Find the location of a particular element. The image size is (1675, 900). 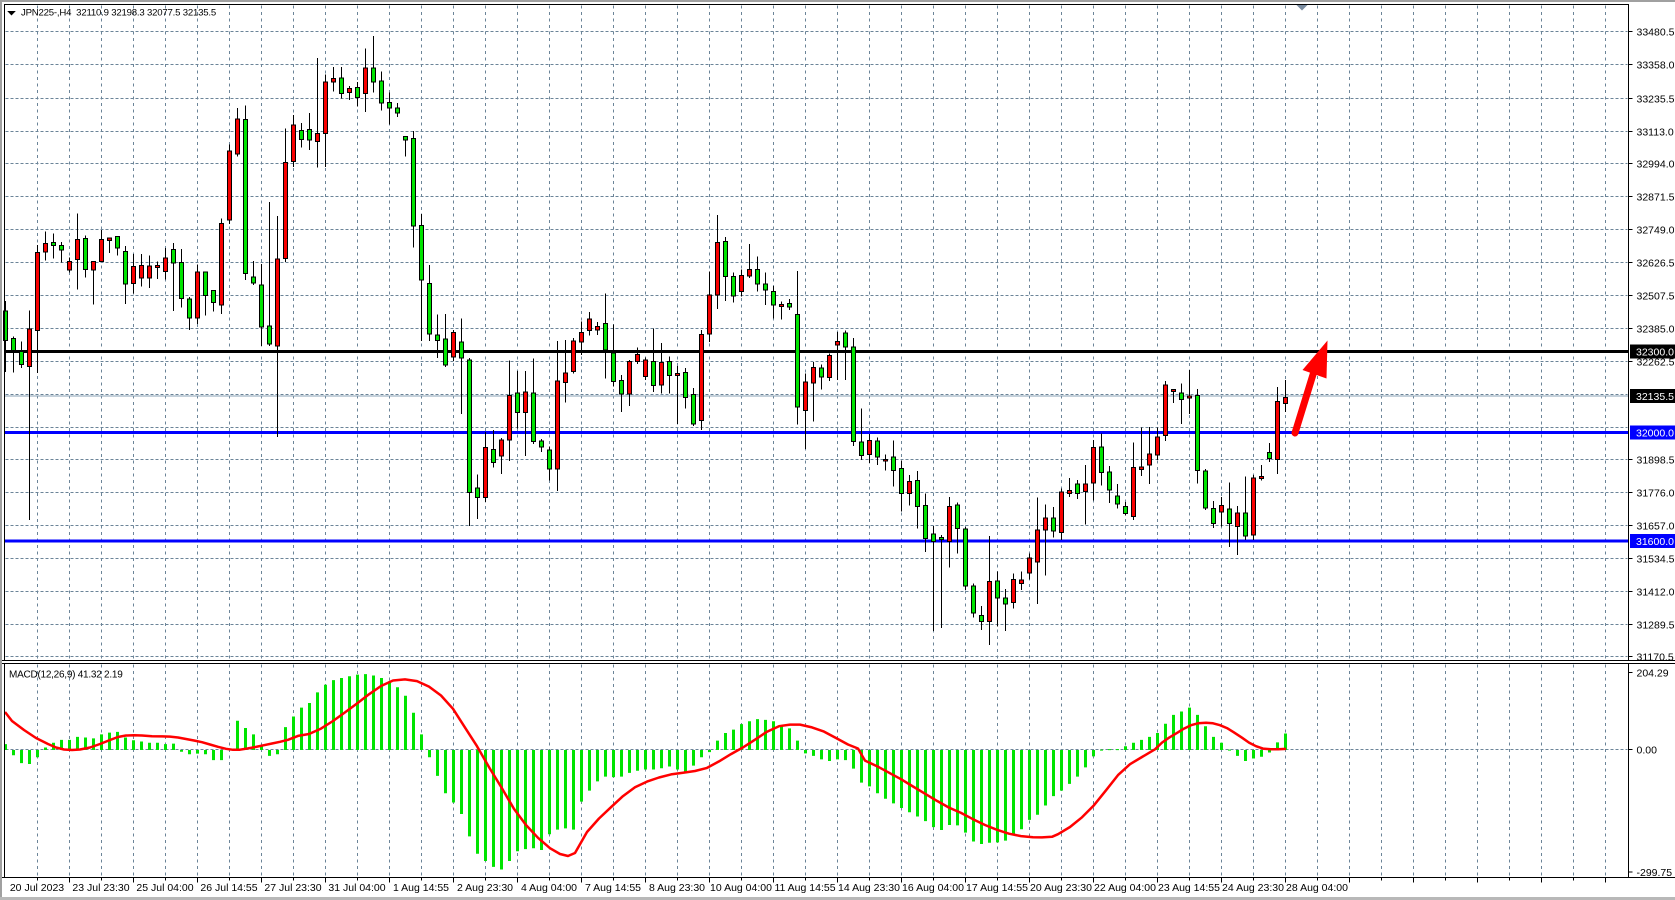

svg-text: 24 Aug 23:30 is located at coordinates (1253, 888).